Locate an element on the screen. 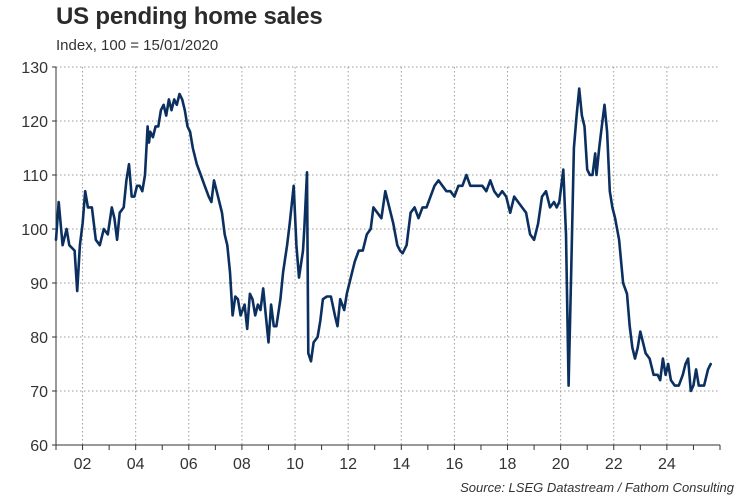 This screenshot has width=750, height=500. x-tick-label: 14 is located at coordinates (401, 464).